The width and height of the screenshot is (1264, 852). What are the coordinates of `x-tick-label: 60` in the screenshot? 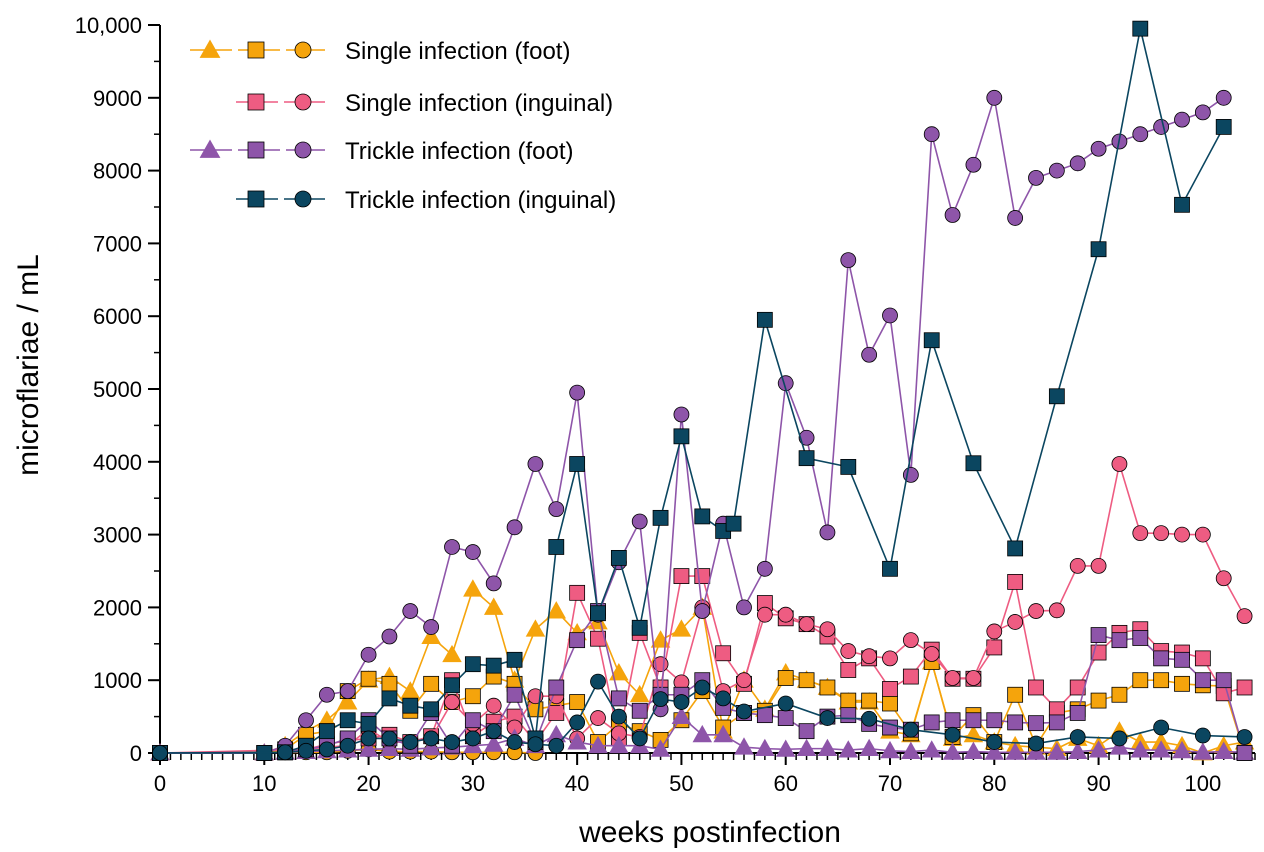 It's located at (785, 783).